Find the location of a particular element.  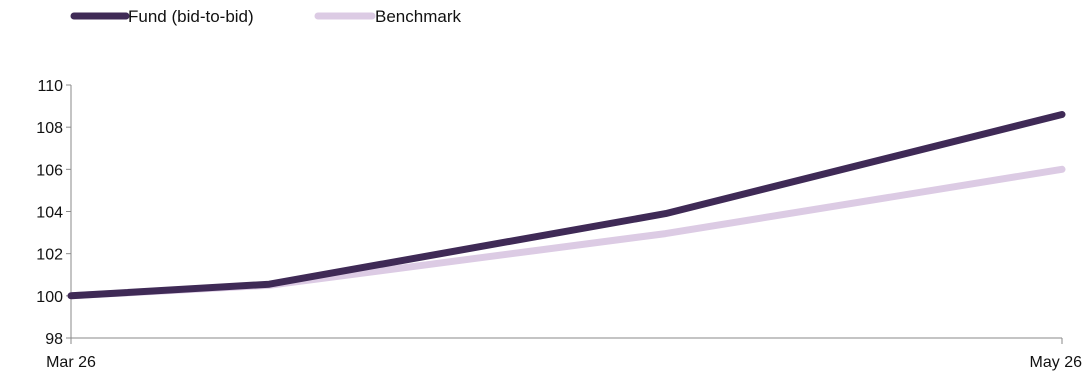

legend-label-benchmark: Benchmark is located at coordinates (418, 16).